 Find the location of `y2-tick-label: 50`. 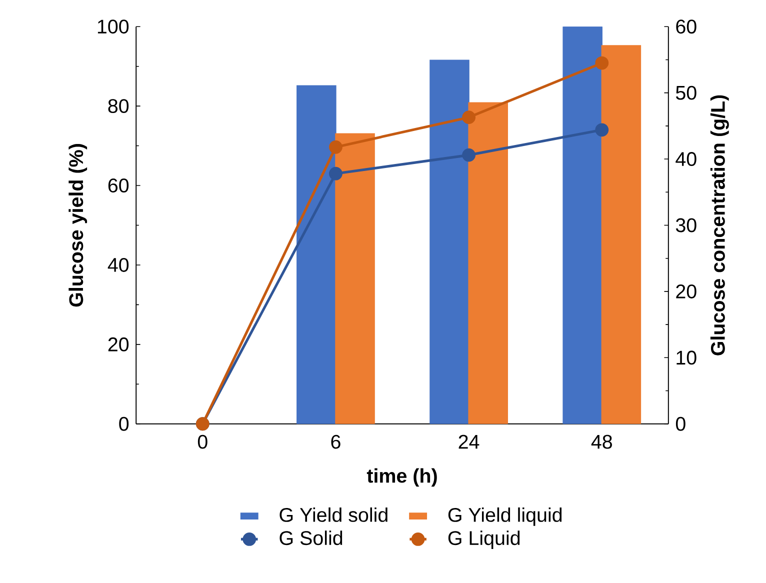

y2-tick-label: 50 is located at coordinates (686, 93).